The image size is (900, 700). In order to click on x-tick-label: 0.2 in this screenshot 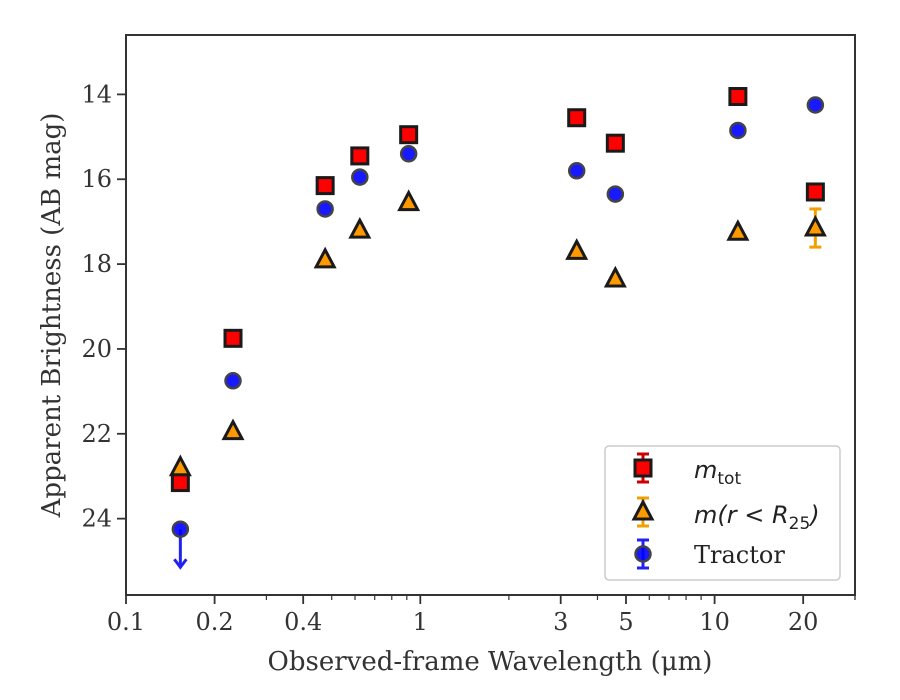, I will do `click(215, 622)`.